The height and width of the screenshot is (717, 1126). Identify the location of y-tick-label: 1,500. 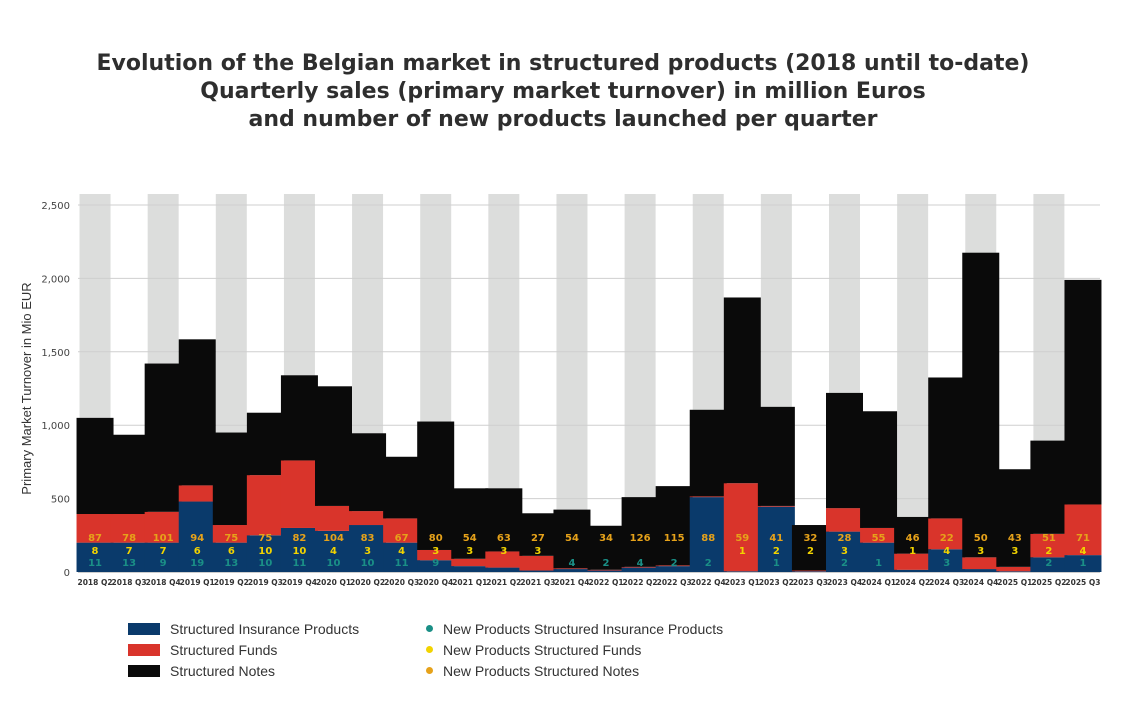
(55, 353).